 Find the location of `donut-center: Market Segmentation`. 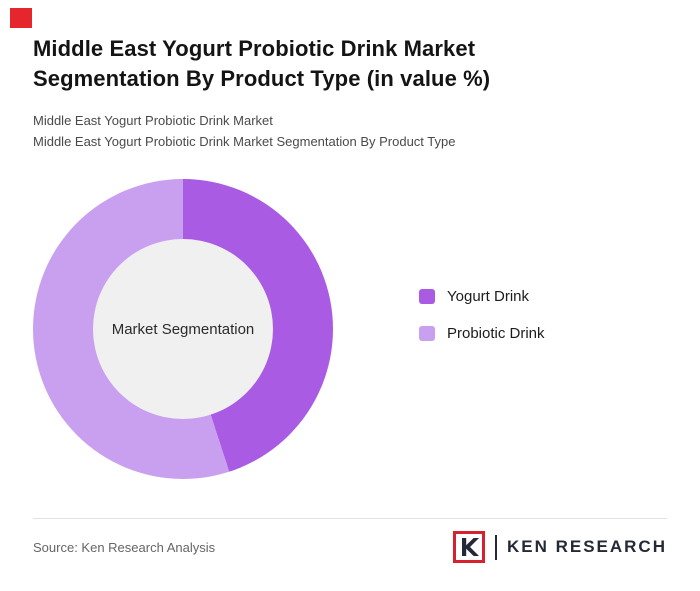

donut-center: Market Segmentation is located at coordinates (183, 329).